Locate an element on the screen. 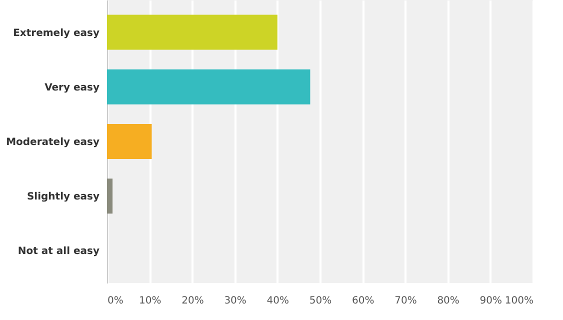 The width and height of the screenshot is (563, 320). y-tick-label: Very easy is located at coordinates (72, 88).